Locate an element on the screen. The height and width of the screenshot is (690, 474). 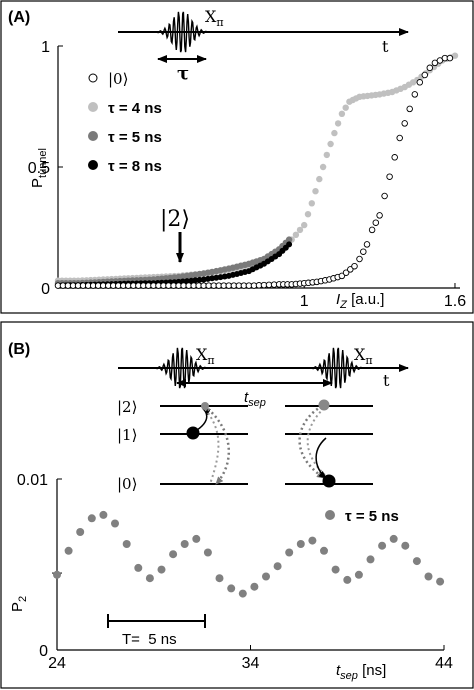
panel-b-pulse2-sub: π is located at coordinates (368, 360).